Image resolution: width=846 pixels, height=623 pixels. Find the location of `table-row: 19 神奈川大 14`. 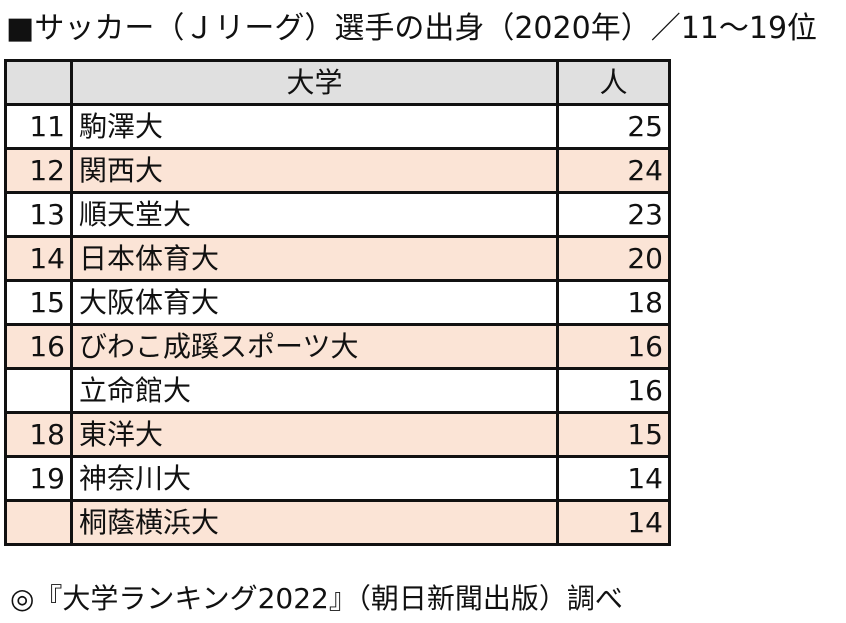

table-row: 19 神奈川大 14 is located at coordinates (337, 478).